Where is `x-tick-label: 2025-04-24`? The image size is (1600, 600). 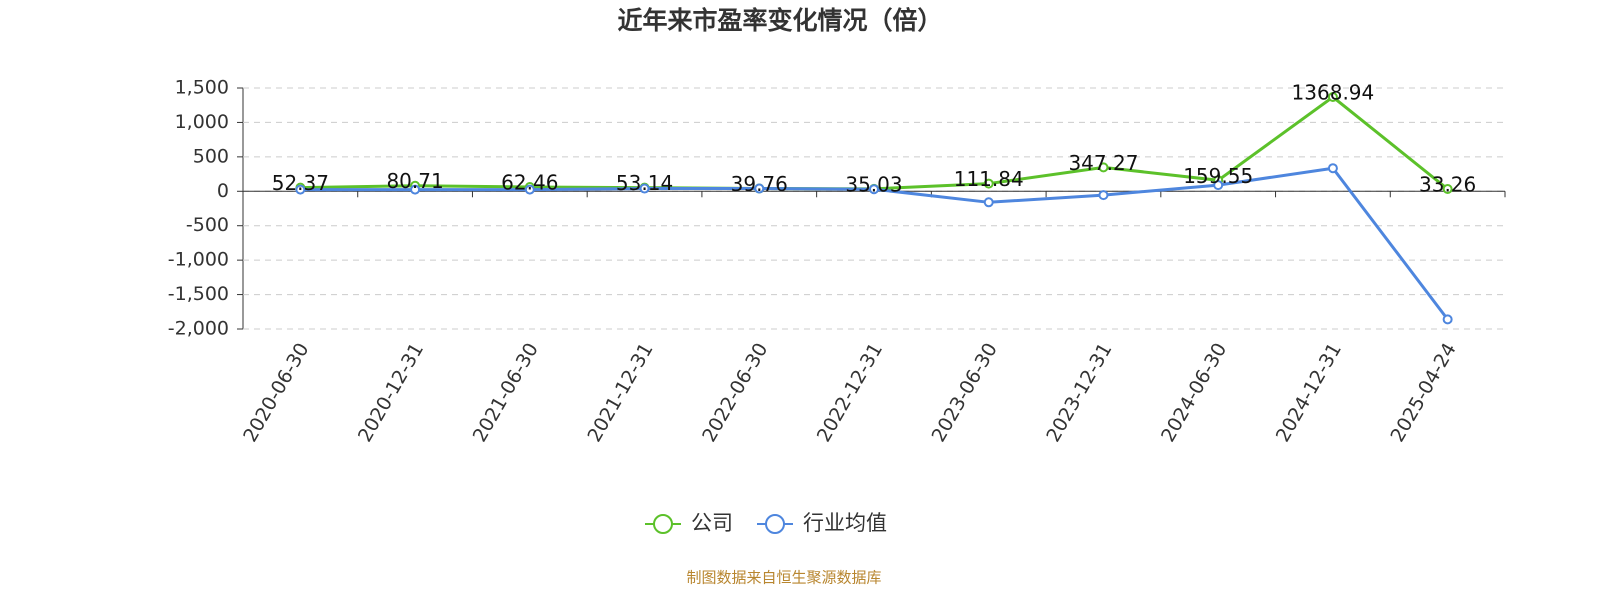
x-tick-label: 2025-04-24 is located at coordinates (1423, 392).